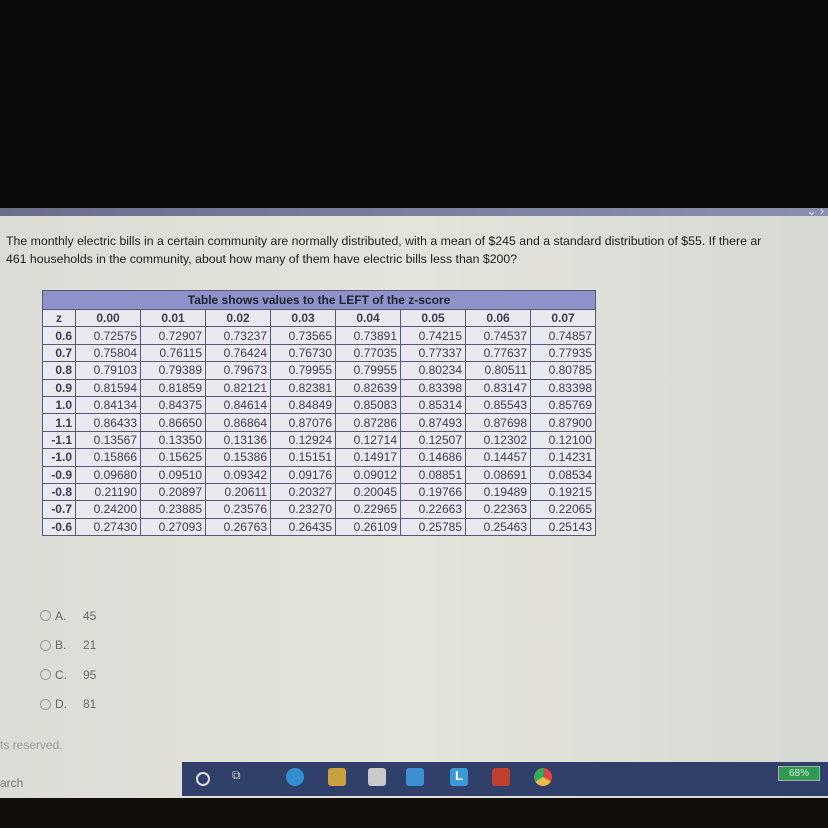  Describe the element at coordinates (108, 335) in the screenshot. I see `probability-cell: 0.72575` at that location.